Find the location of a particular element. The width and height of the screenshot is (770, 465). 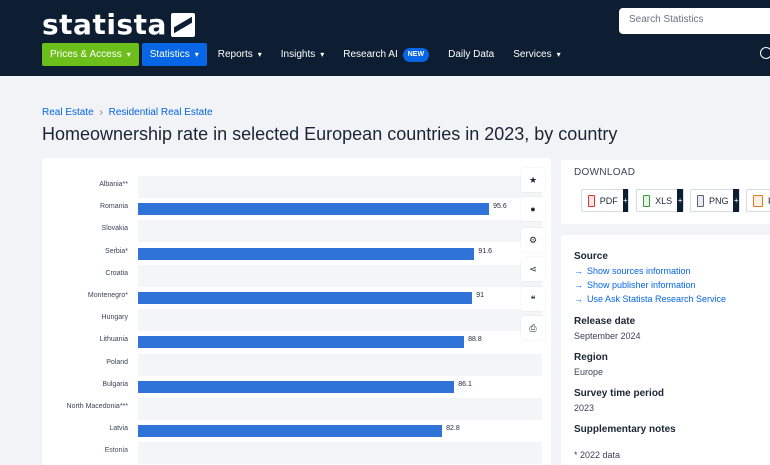

value-label: 82.8 is located at coordinates (453, 429).